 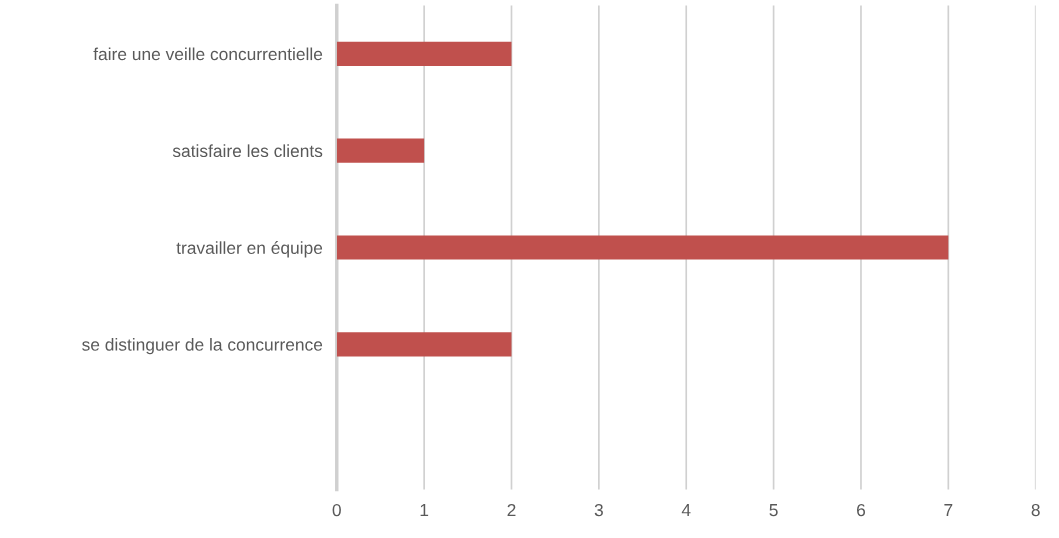 What do you see at coordinates (861, 510) in the screenshot?
I see `x-tick-label: 6` at bounding box center [861, 510].